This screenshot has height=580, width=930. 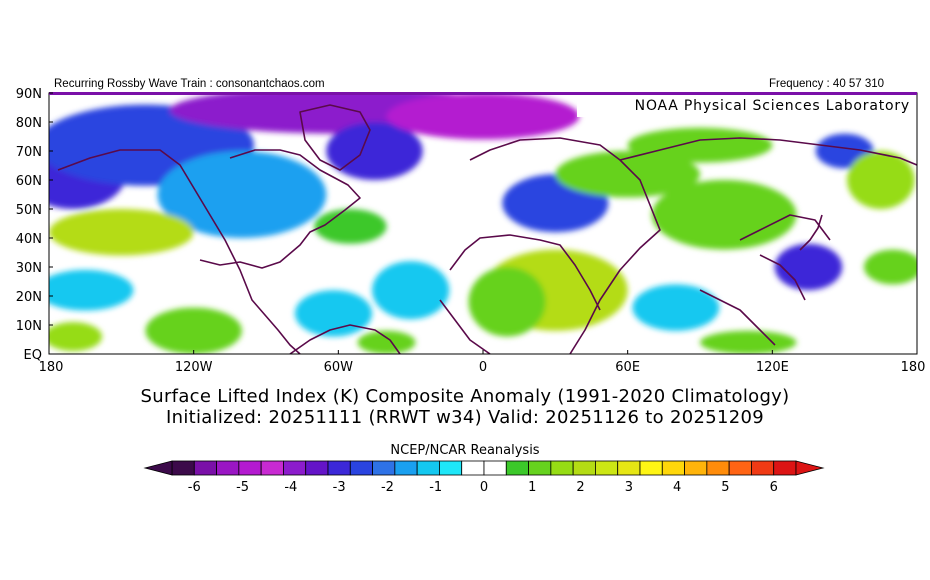 What do you see at coordinates (194, 367) in the screenshot?
I see `lon-tick-label: 120W` at bounding box center [194, 367].